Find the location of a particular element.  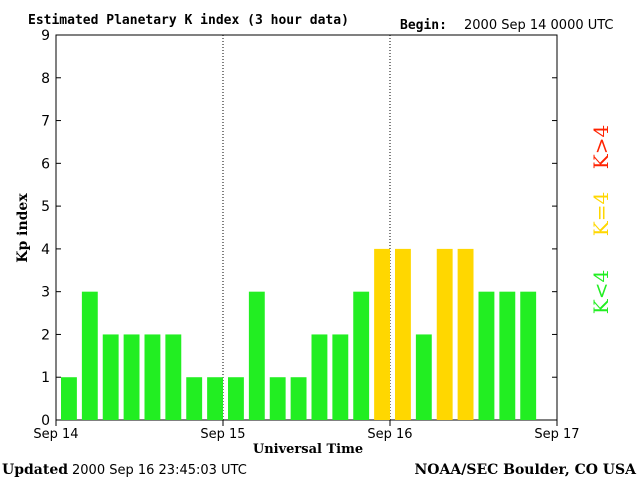

y-tick-label: 1 is located at coordinates (45, 378).